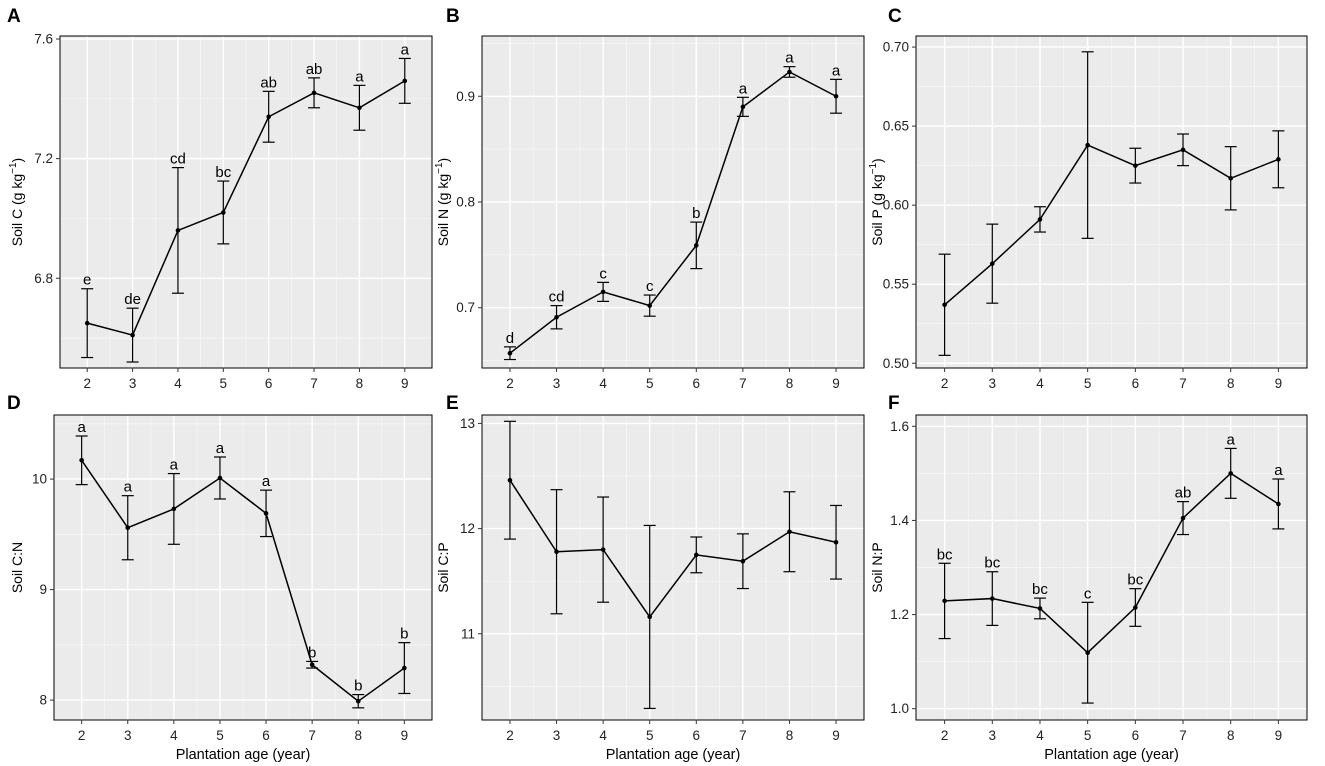 The image size is (1325, 766). What do you see at coordinates (468, 633) in the screenshot?
I see `y-tick-label: 11` at bounding box center [468, 633].